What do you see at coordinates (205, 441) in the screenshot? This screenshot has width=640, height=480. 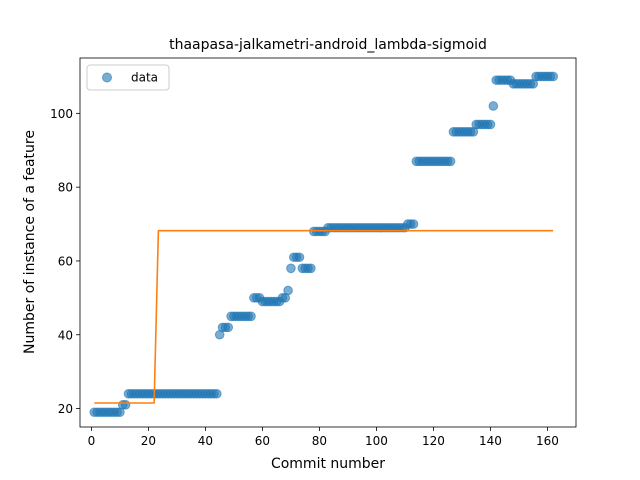 I see `x-tick-label: 40` at bounding box center [205, 441].